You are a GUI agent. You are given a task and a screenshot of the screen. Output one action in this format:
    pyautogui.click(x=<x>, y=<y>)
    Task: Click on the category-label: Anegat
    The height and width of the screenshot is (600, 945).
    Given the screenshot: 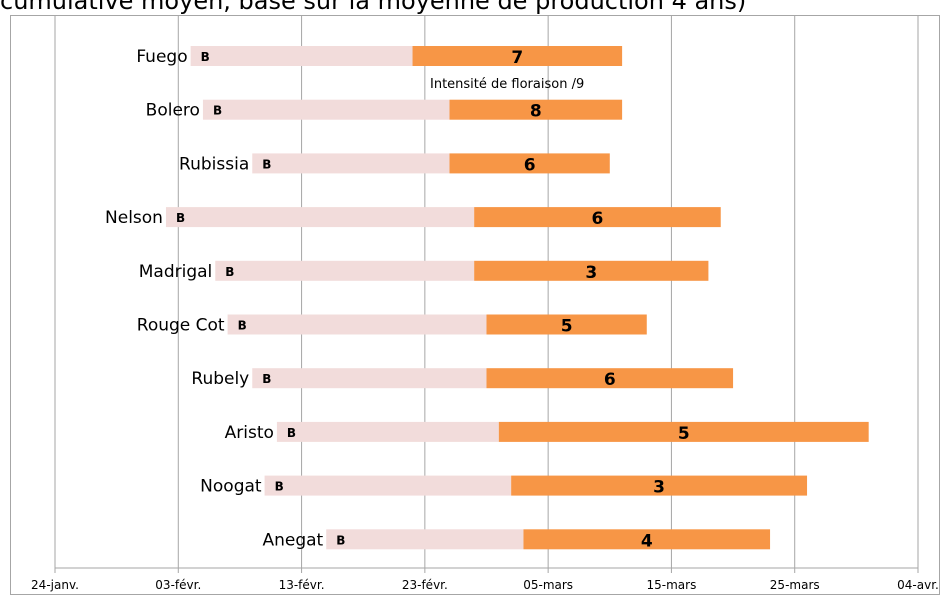 What is the action you would take?
    pyautogui.click(x=292, y=540)
    